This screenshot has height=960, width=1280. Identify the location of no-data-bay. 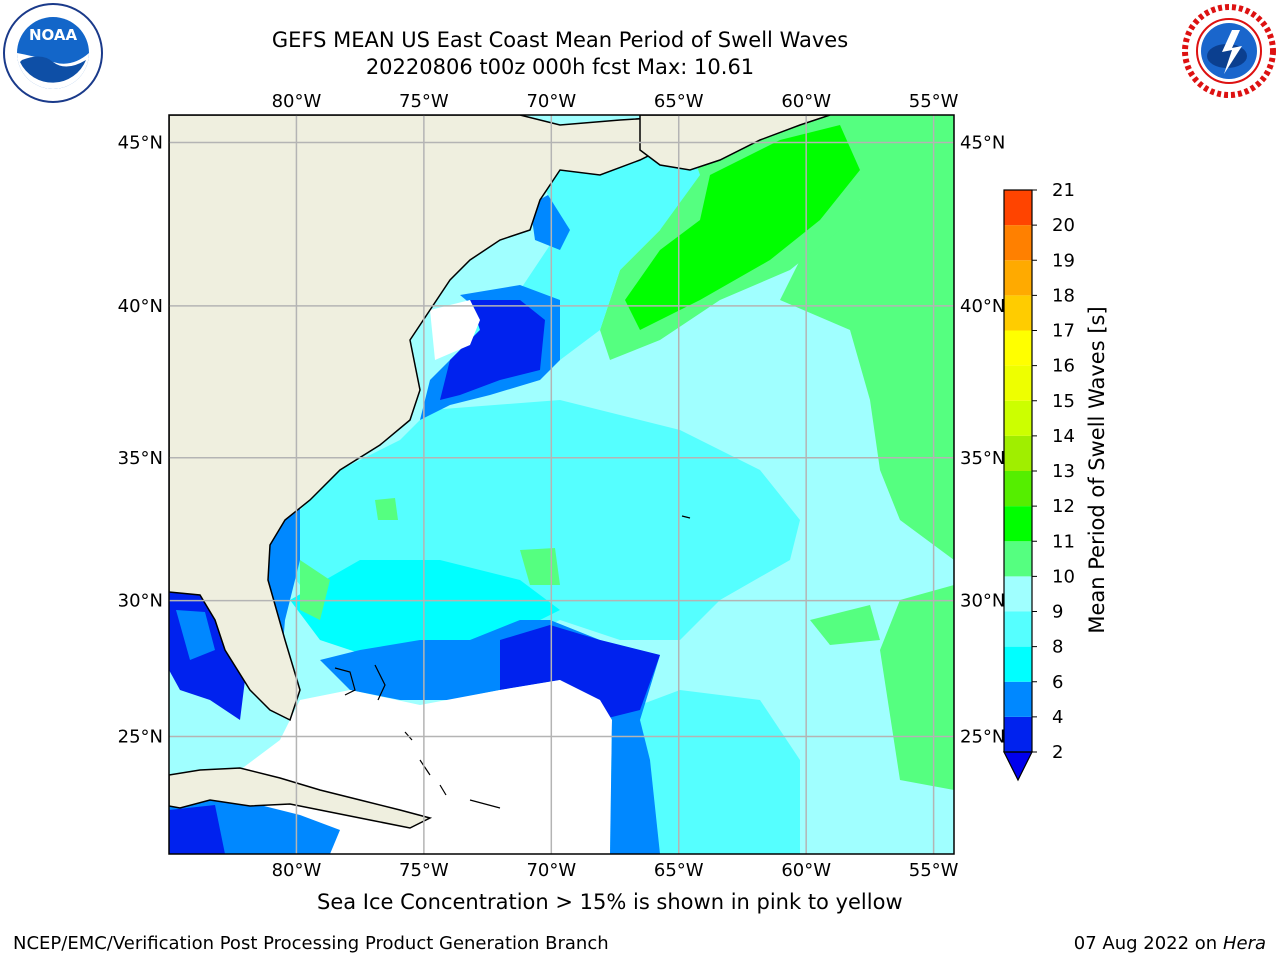
(455, 330).